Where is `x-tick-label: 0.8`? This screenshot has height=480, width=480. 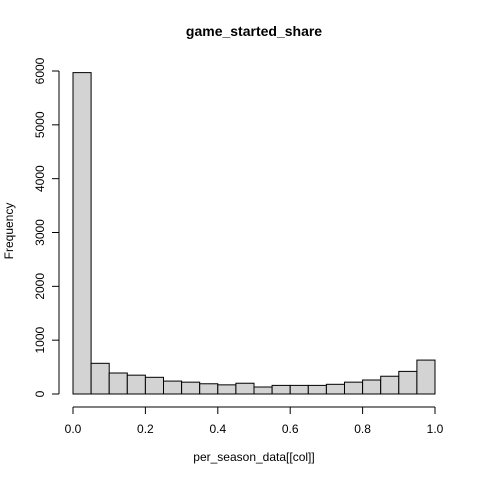 x-tick-label: 0.8 is located at coordinates (362, 429).